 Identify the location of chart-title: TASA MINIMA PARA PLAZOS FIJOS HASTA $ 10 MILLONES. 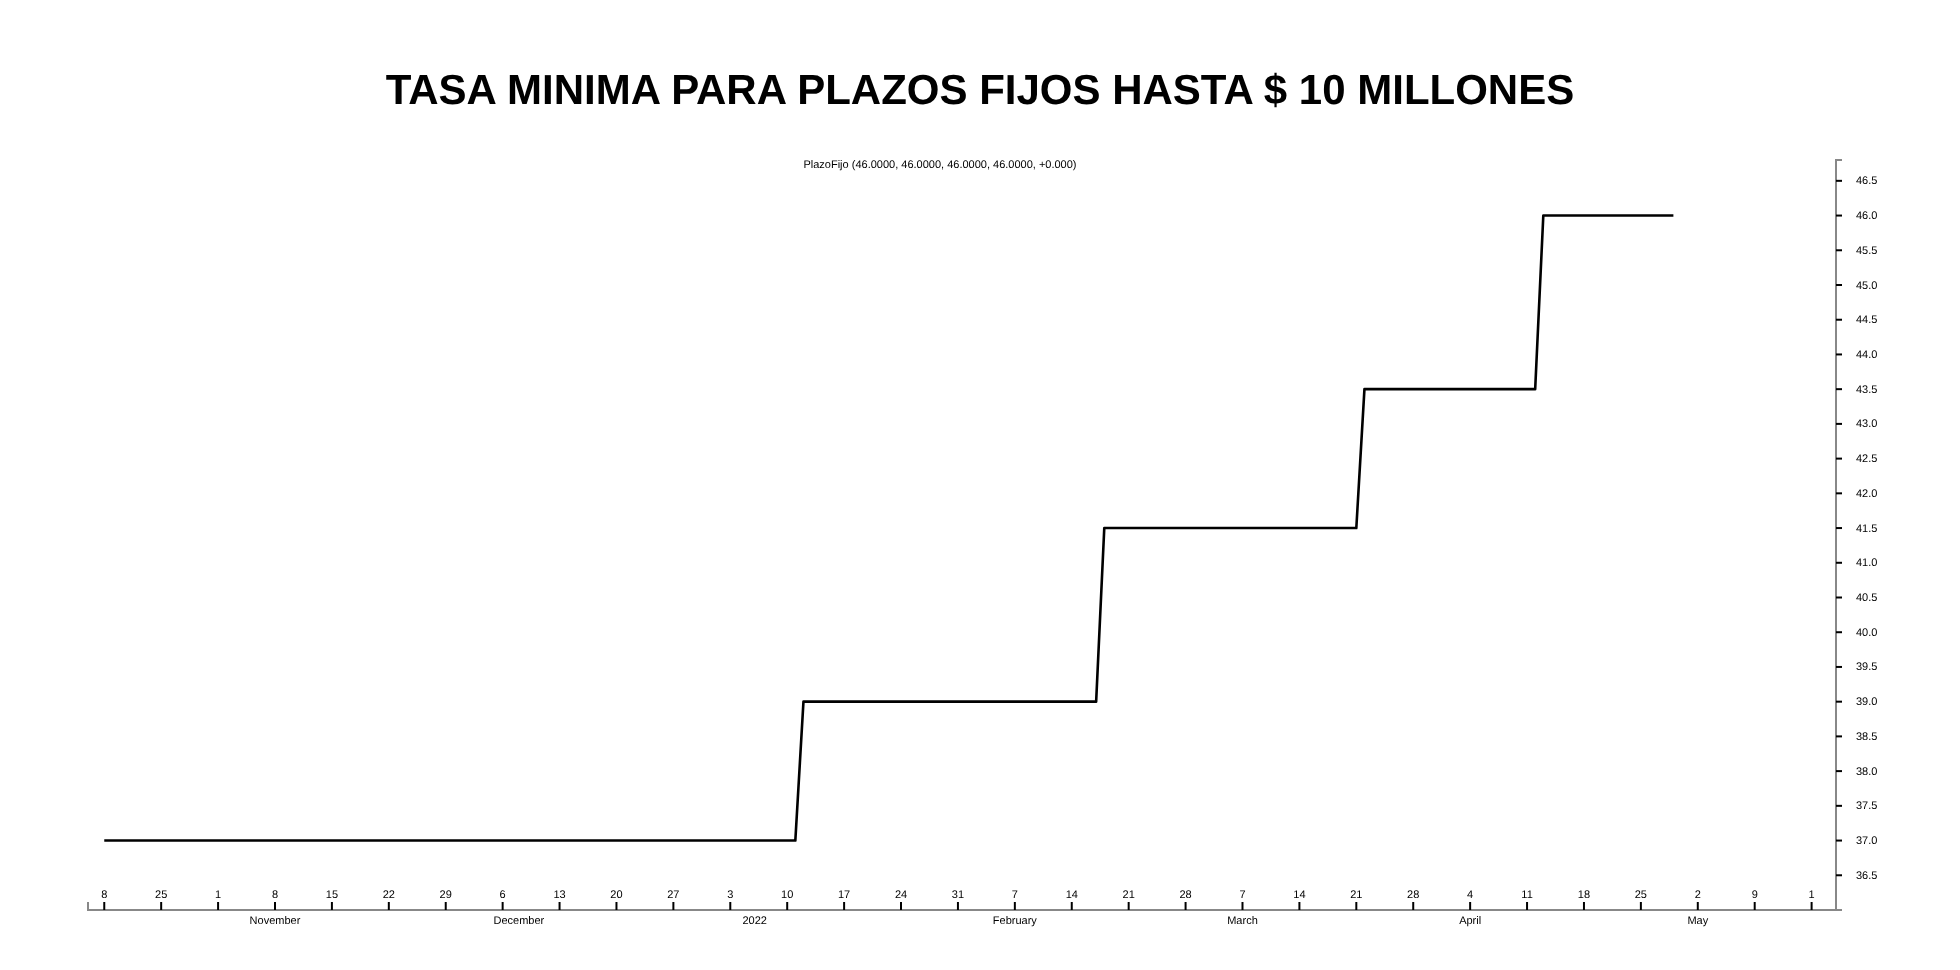
(980, 91).